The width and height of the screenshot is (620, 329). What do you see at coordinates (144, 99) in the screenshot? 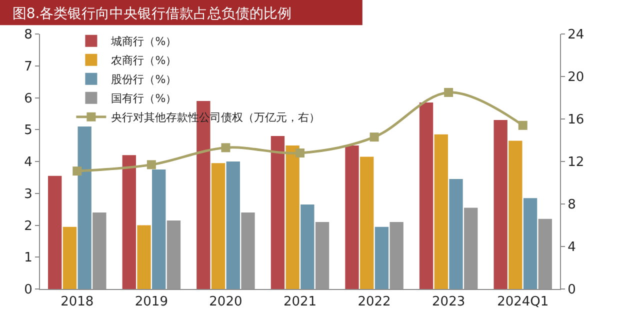
I see `legend-label: 国有行（%）` at bounding box center [144, 99].